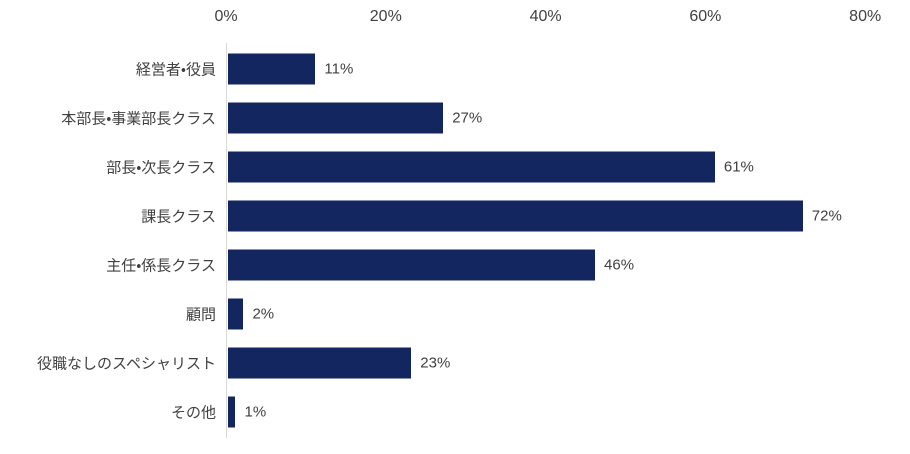 The height and width of the screenshot is (454, 910). I want to click on bar-row: 部長・次長クラス 61%, so click(455, 167).